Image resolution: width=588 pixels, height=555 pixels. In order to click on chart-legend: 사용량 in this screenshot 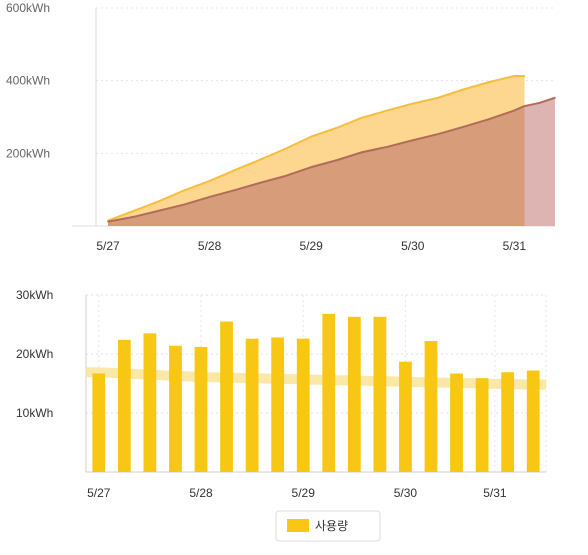, I will do `click(328, 526)`.